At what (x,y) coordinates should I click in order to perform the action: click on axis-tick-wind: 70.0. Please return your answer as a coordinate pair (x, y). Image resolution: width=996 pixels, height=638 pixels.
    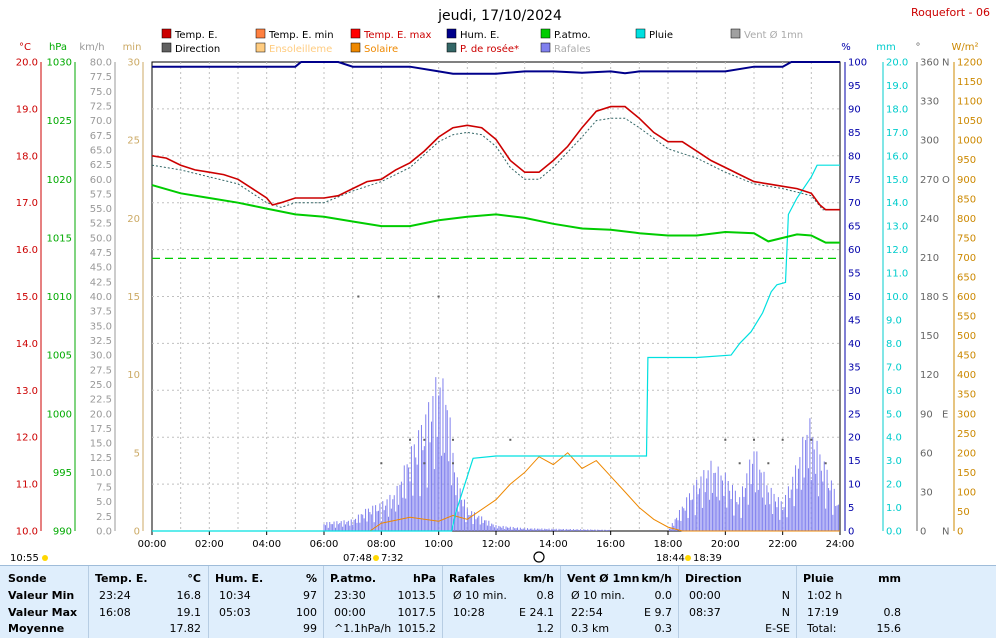
    Looking at the image, I should click on (101, 121).